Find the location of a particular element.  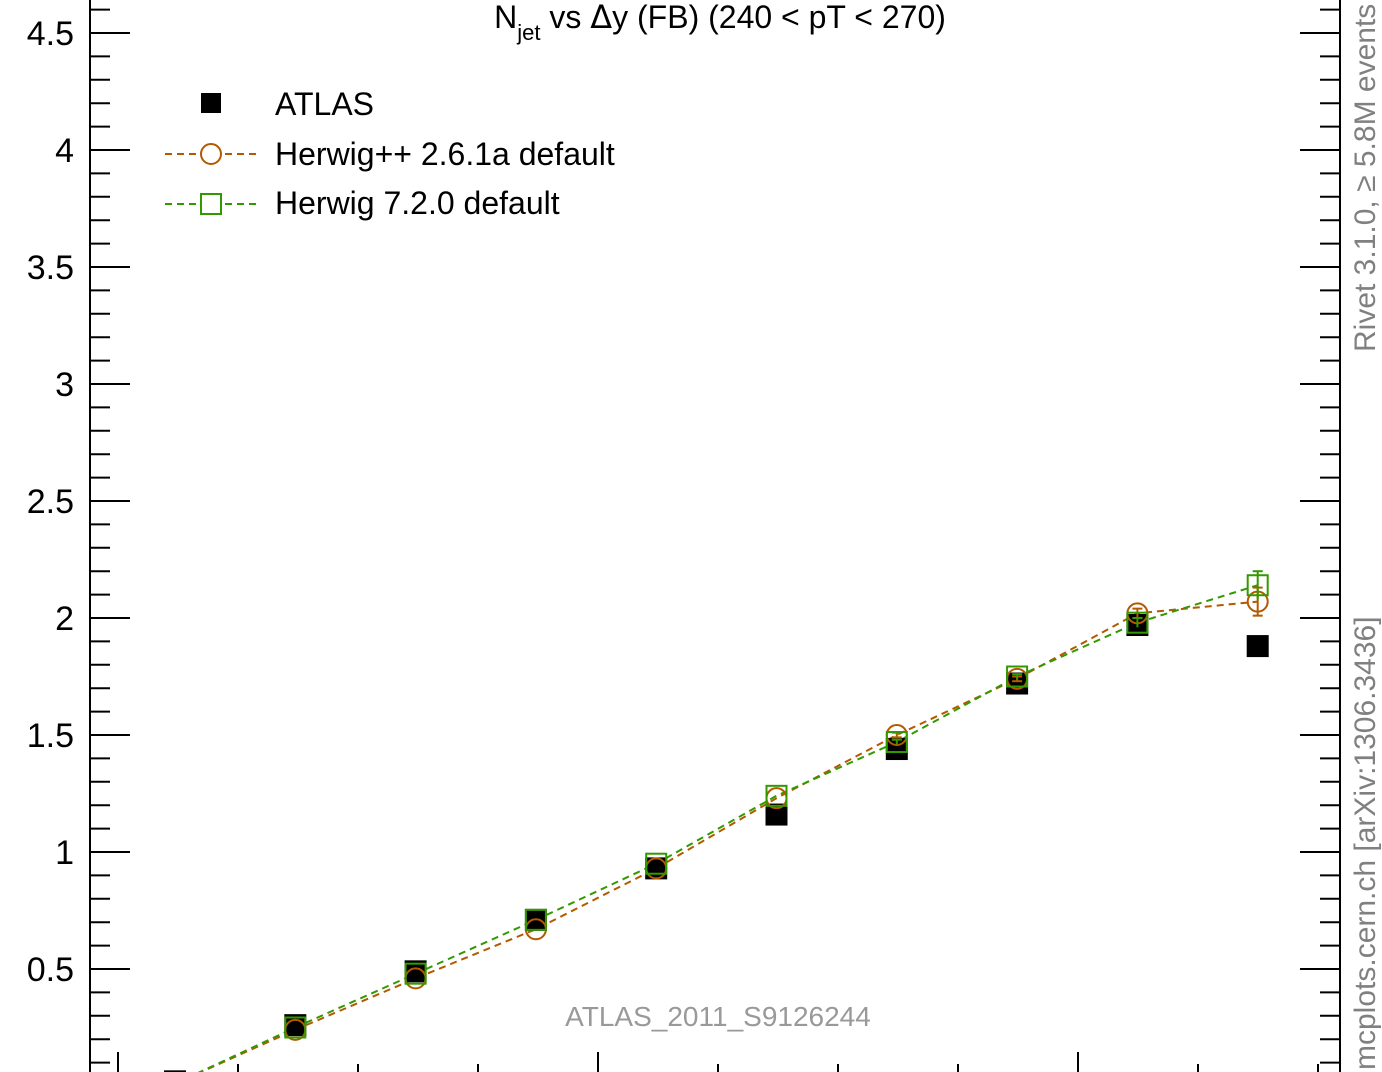

title-vs: vs is located at coordinates (565, 17).